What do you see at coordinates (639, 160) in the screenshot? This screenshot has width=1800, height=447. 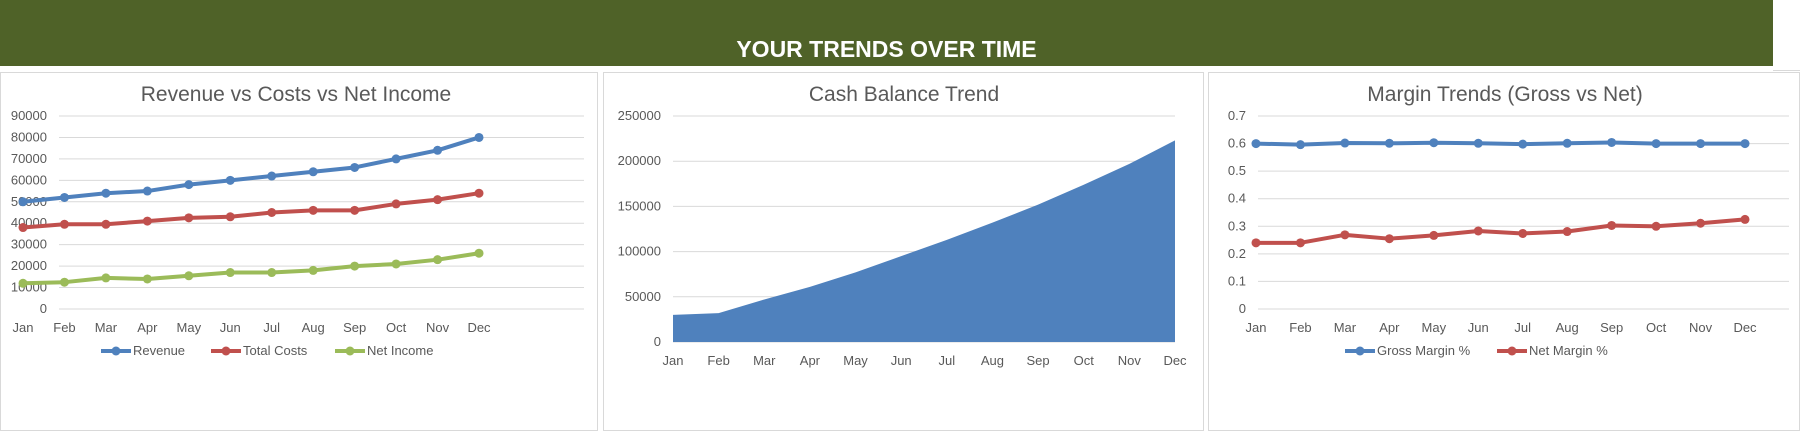 I see `y-tick-label: 200000` at bounding box center [639, 160].